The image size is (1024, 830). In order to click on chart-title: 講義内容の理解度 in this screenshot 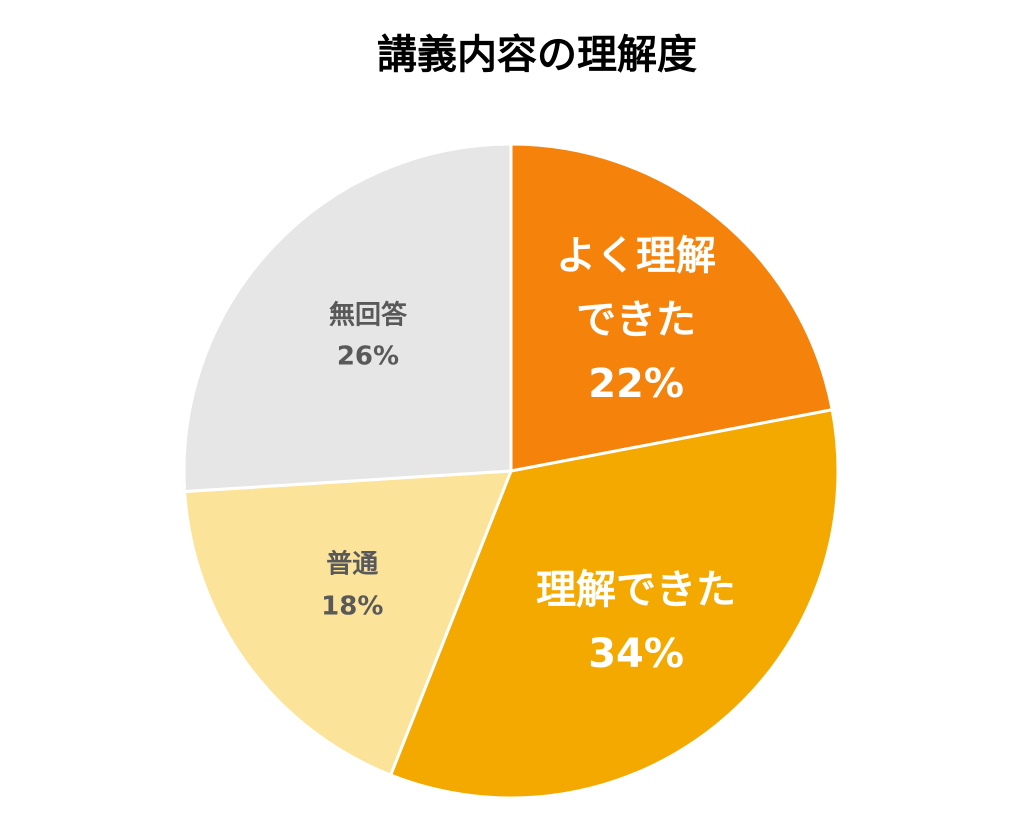, I will do `click(537, 55)`.